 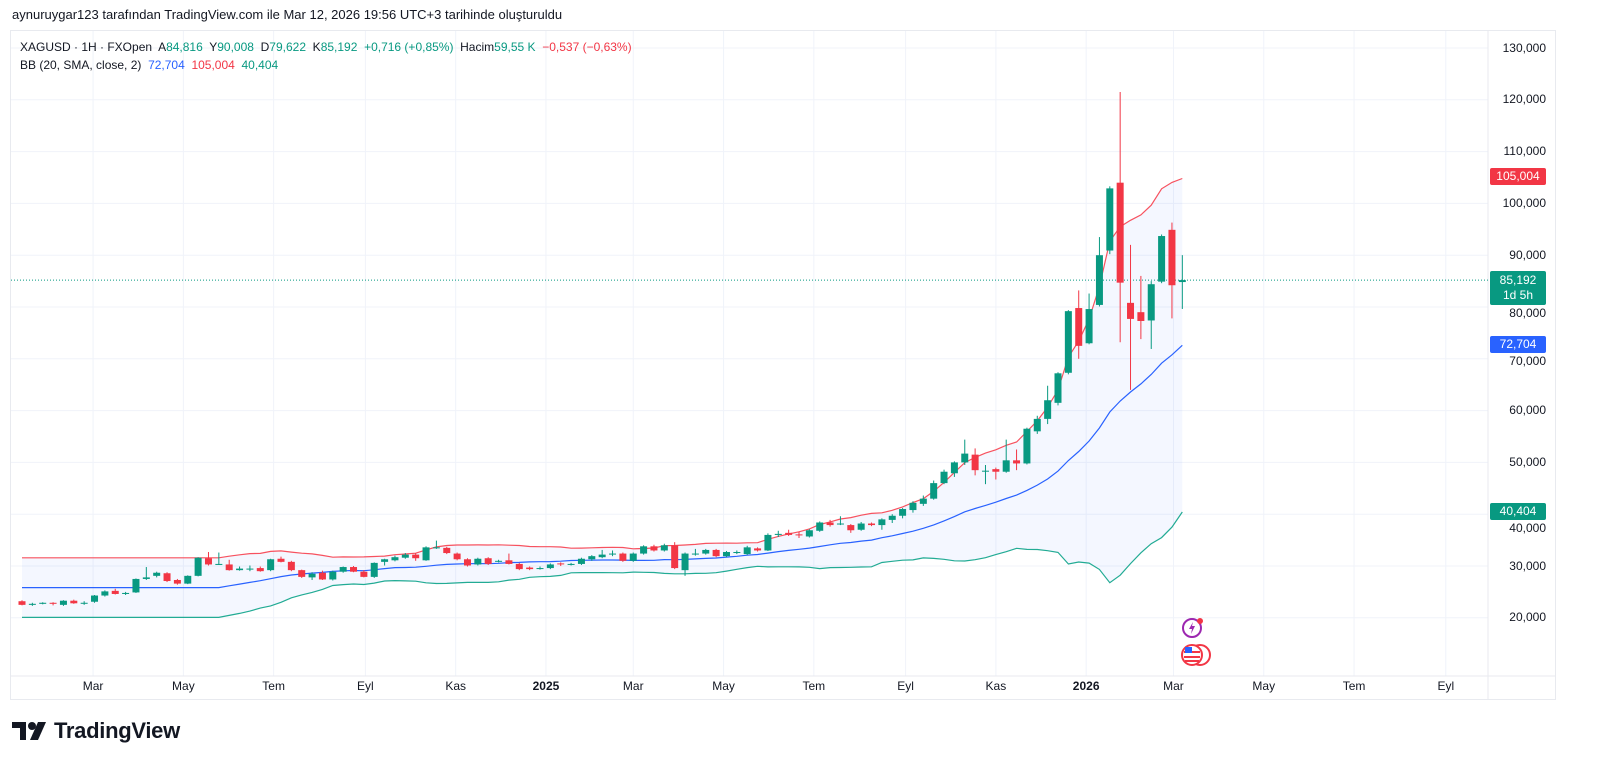 What do you see at coordinates (1193, 630) in the screenshot?
I see `economic-event-icon` at bounding box center [1193, 630].